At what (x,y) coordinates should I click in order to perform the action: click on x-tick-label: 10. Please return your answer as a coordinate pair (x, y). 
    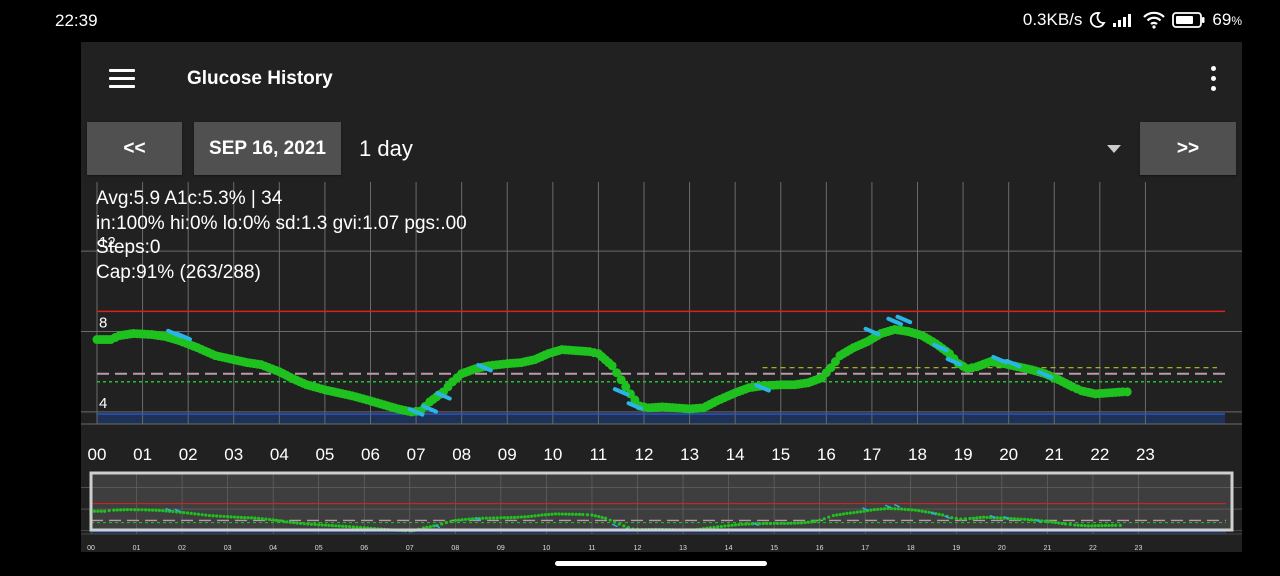
    Looking at the image, I should click on (552, 453).